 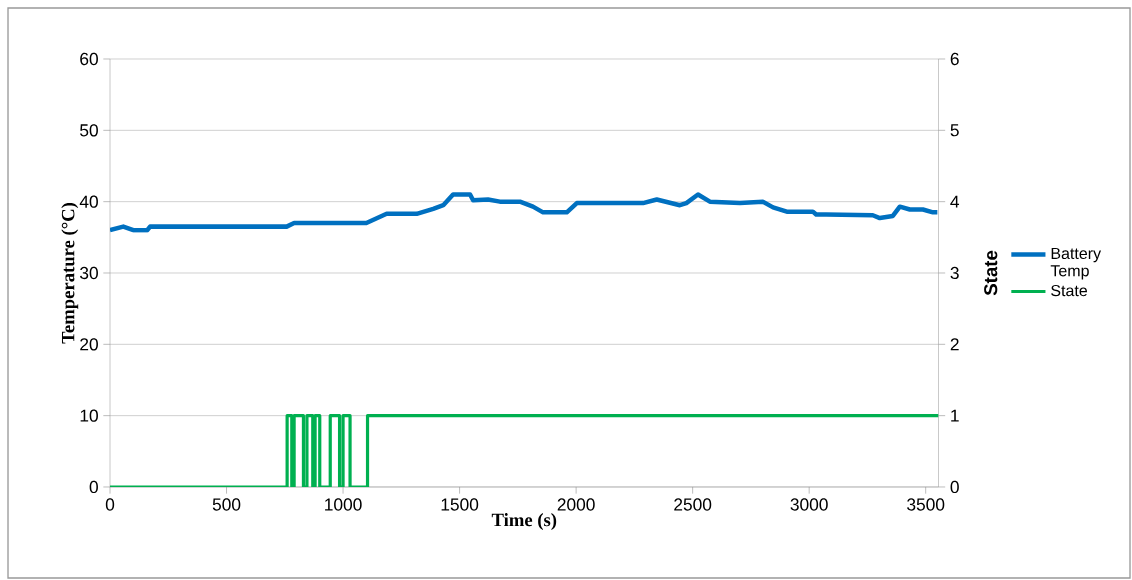 What do you see at coordinates (954, 273) in the screenshot?
I see `y2-tick-label: 3` at bounding box center [954, 273].